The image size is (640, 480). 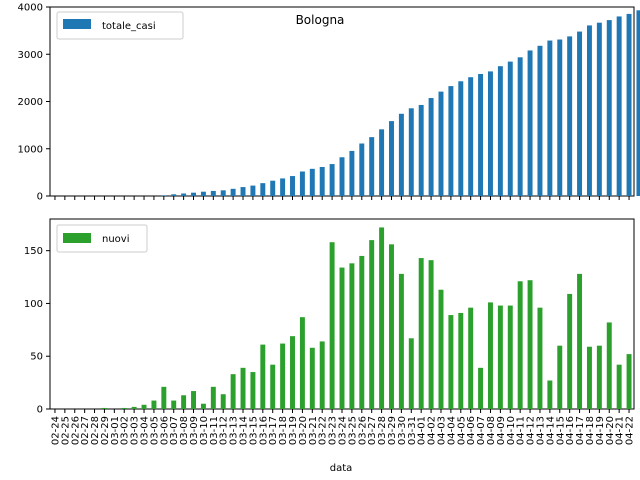 What do you see at coordinates (521, 430) in the screenshot?
I see `x-tick-label: 04-11` at bounding box center [521, 430].